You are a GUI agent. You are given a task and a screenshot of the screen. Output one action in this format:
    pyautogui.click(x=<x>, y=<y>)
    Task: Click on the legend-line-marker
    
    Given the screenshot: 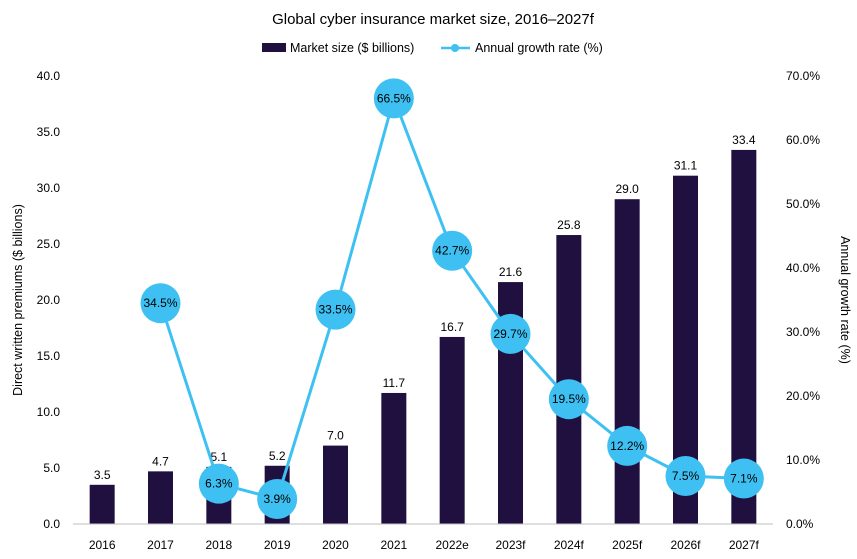 What is the action you would take?
    pyautogui.click(x=455, y=48)
    